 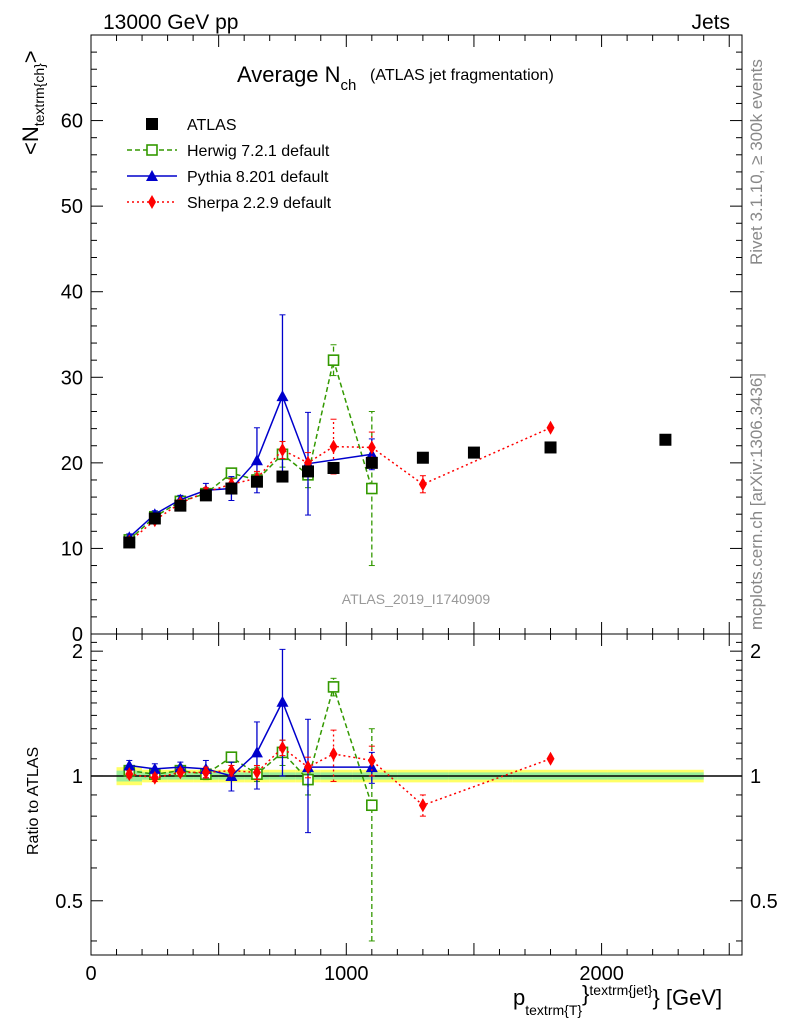 I want to click on ratio-series-herwig-7-2-1-default, so click(x=250, y=809).